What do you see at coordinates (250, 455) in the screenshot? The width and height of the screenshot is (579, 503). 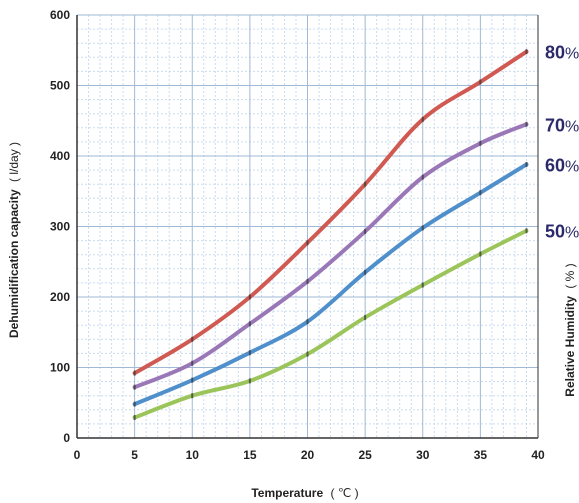 I see `x-tick-label: 15` at bounding box center [250, 455].